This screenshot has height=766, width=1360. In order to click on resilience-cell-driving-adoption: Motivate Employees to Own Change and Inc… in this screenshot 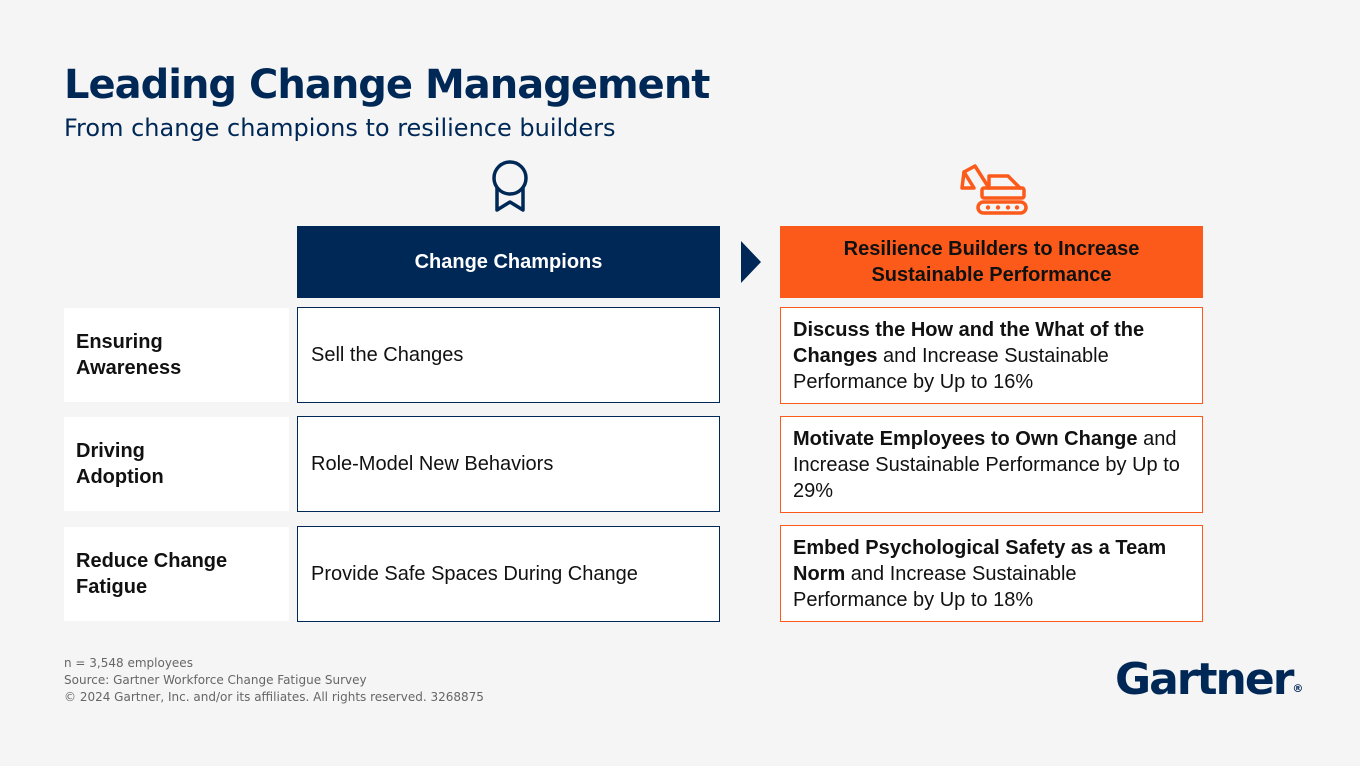, I will do `click(991, 464)`.